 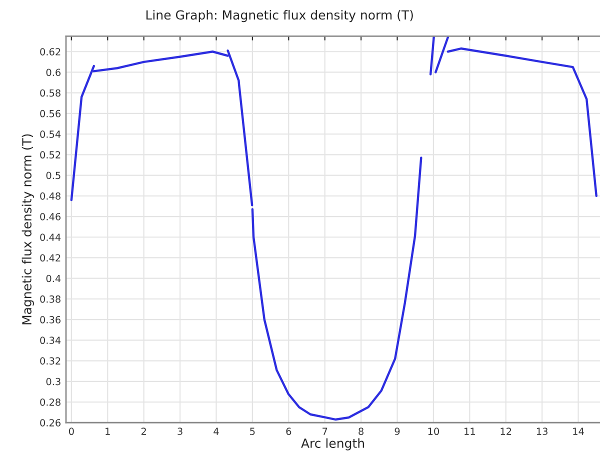 What do you see at coordinates (53, 176) in the screenshot?
I see `y-tick-label: 0.5` at bounding box center [53, 176].